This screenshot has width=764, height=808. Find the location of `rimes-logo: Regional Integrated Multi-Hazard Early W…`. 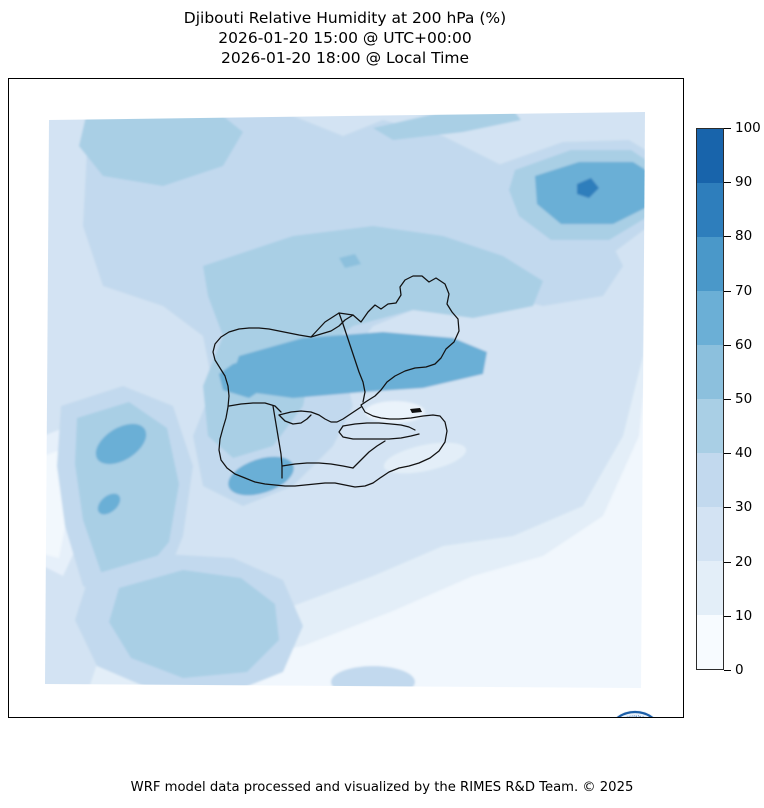

rimes-logo: Regional Integrated Multi-Hazard Early W… is located at coordinates (635, 713).